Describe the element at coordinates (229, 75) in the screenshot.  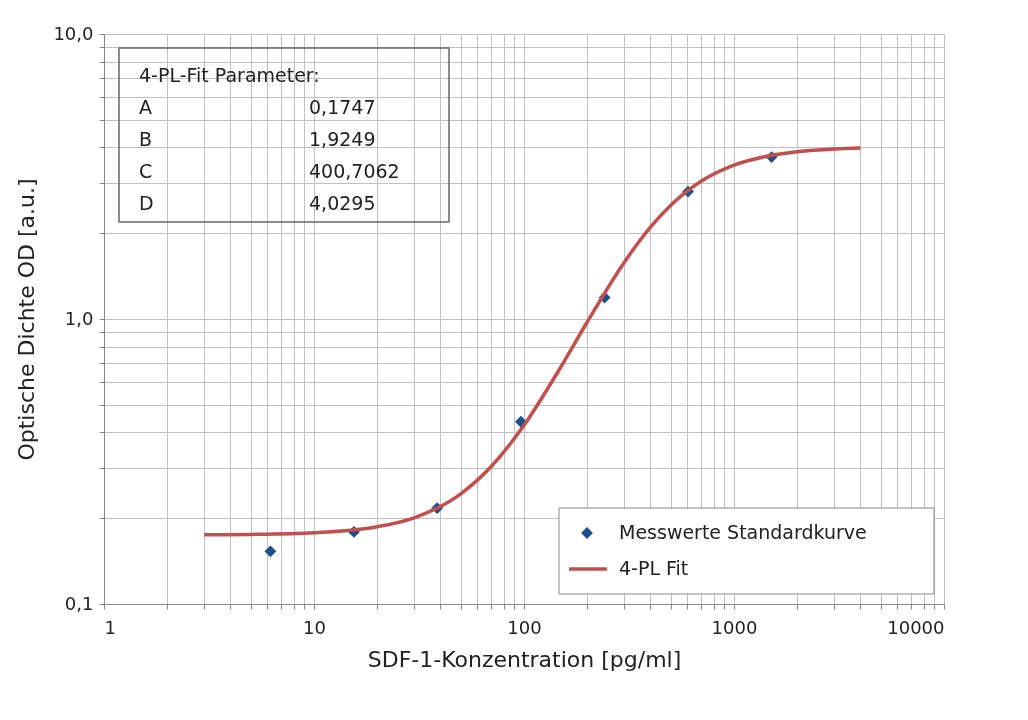
I see `annotation: 4-PL-Fit Parameter:` at that location.